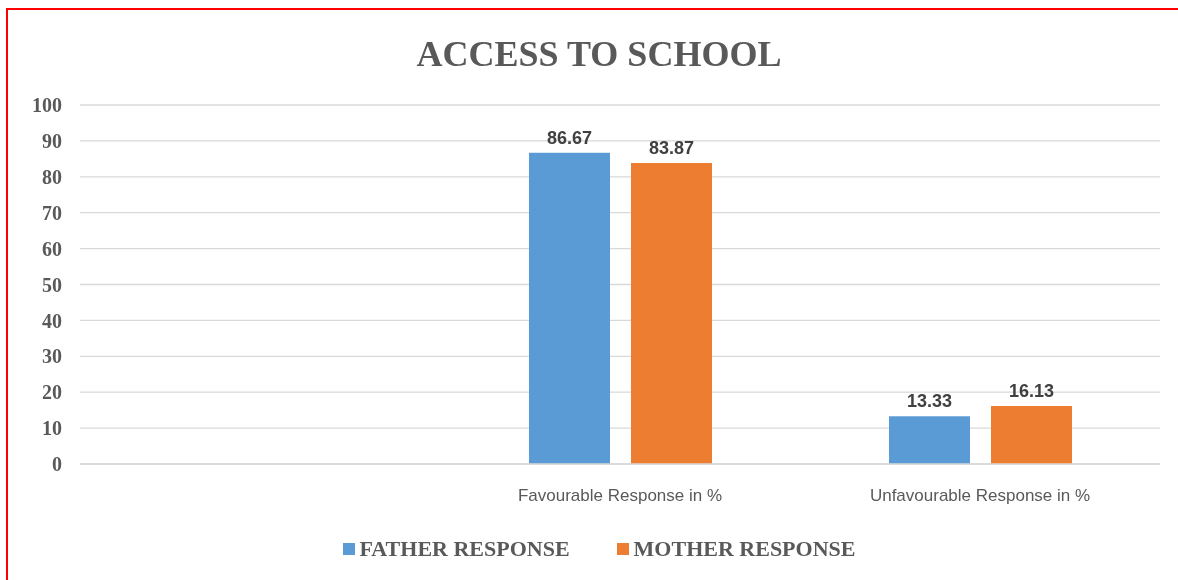 The image size is (1178, 580). What do you see at coordinates (52, 392) in the screenshot?
I see `y-tick-label: 20` at bounding box center [52, 392].